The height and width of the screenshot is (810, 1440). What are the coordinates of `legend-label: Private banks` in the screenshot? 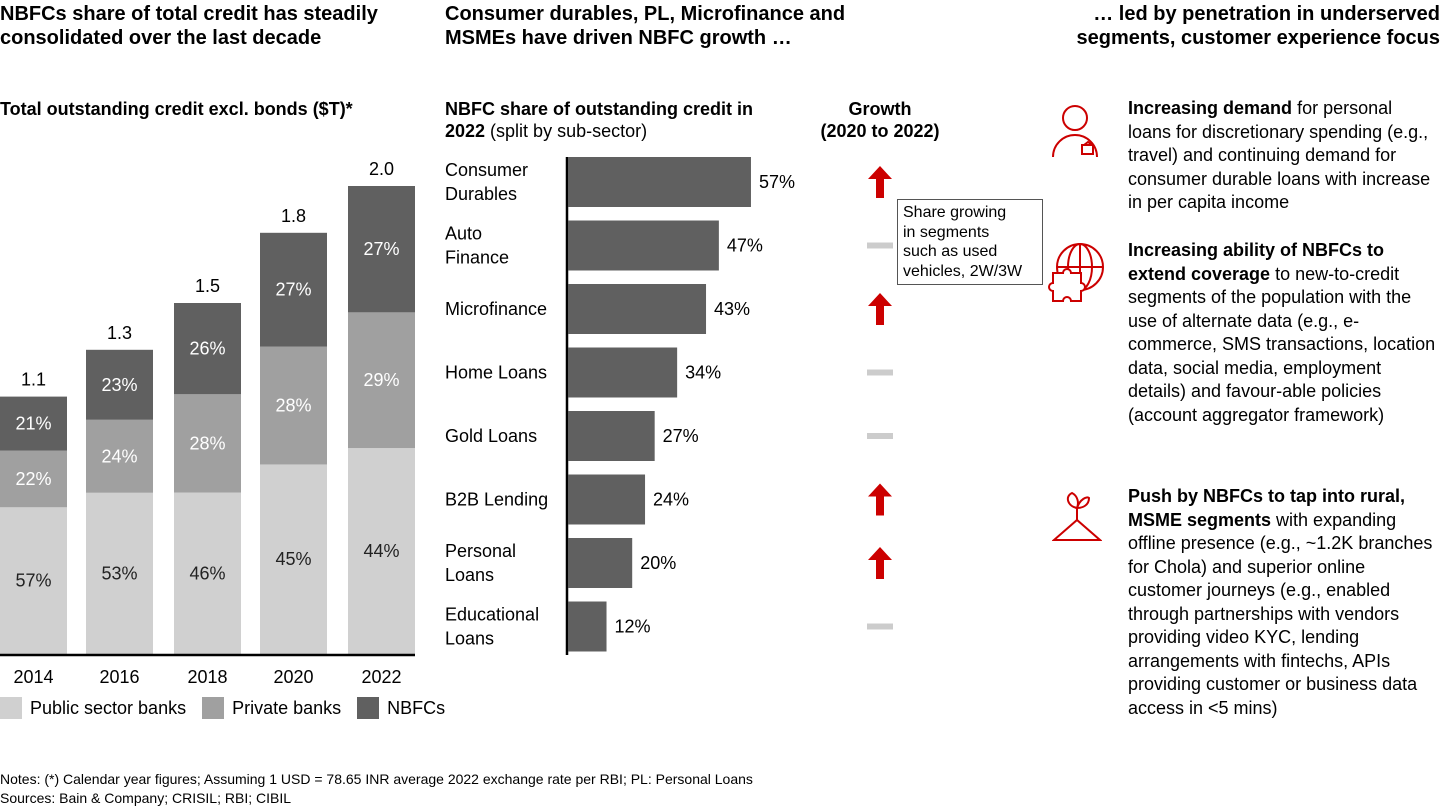 It's located at (287, 707).